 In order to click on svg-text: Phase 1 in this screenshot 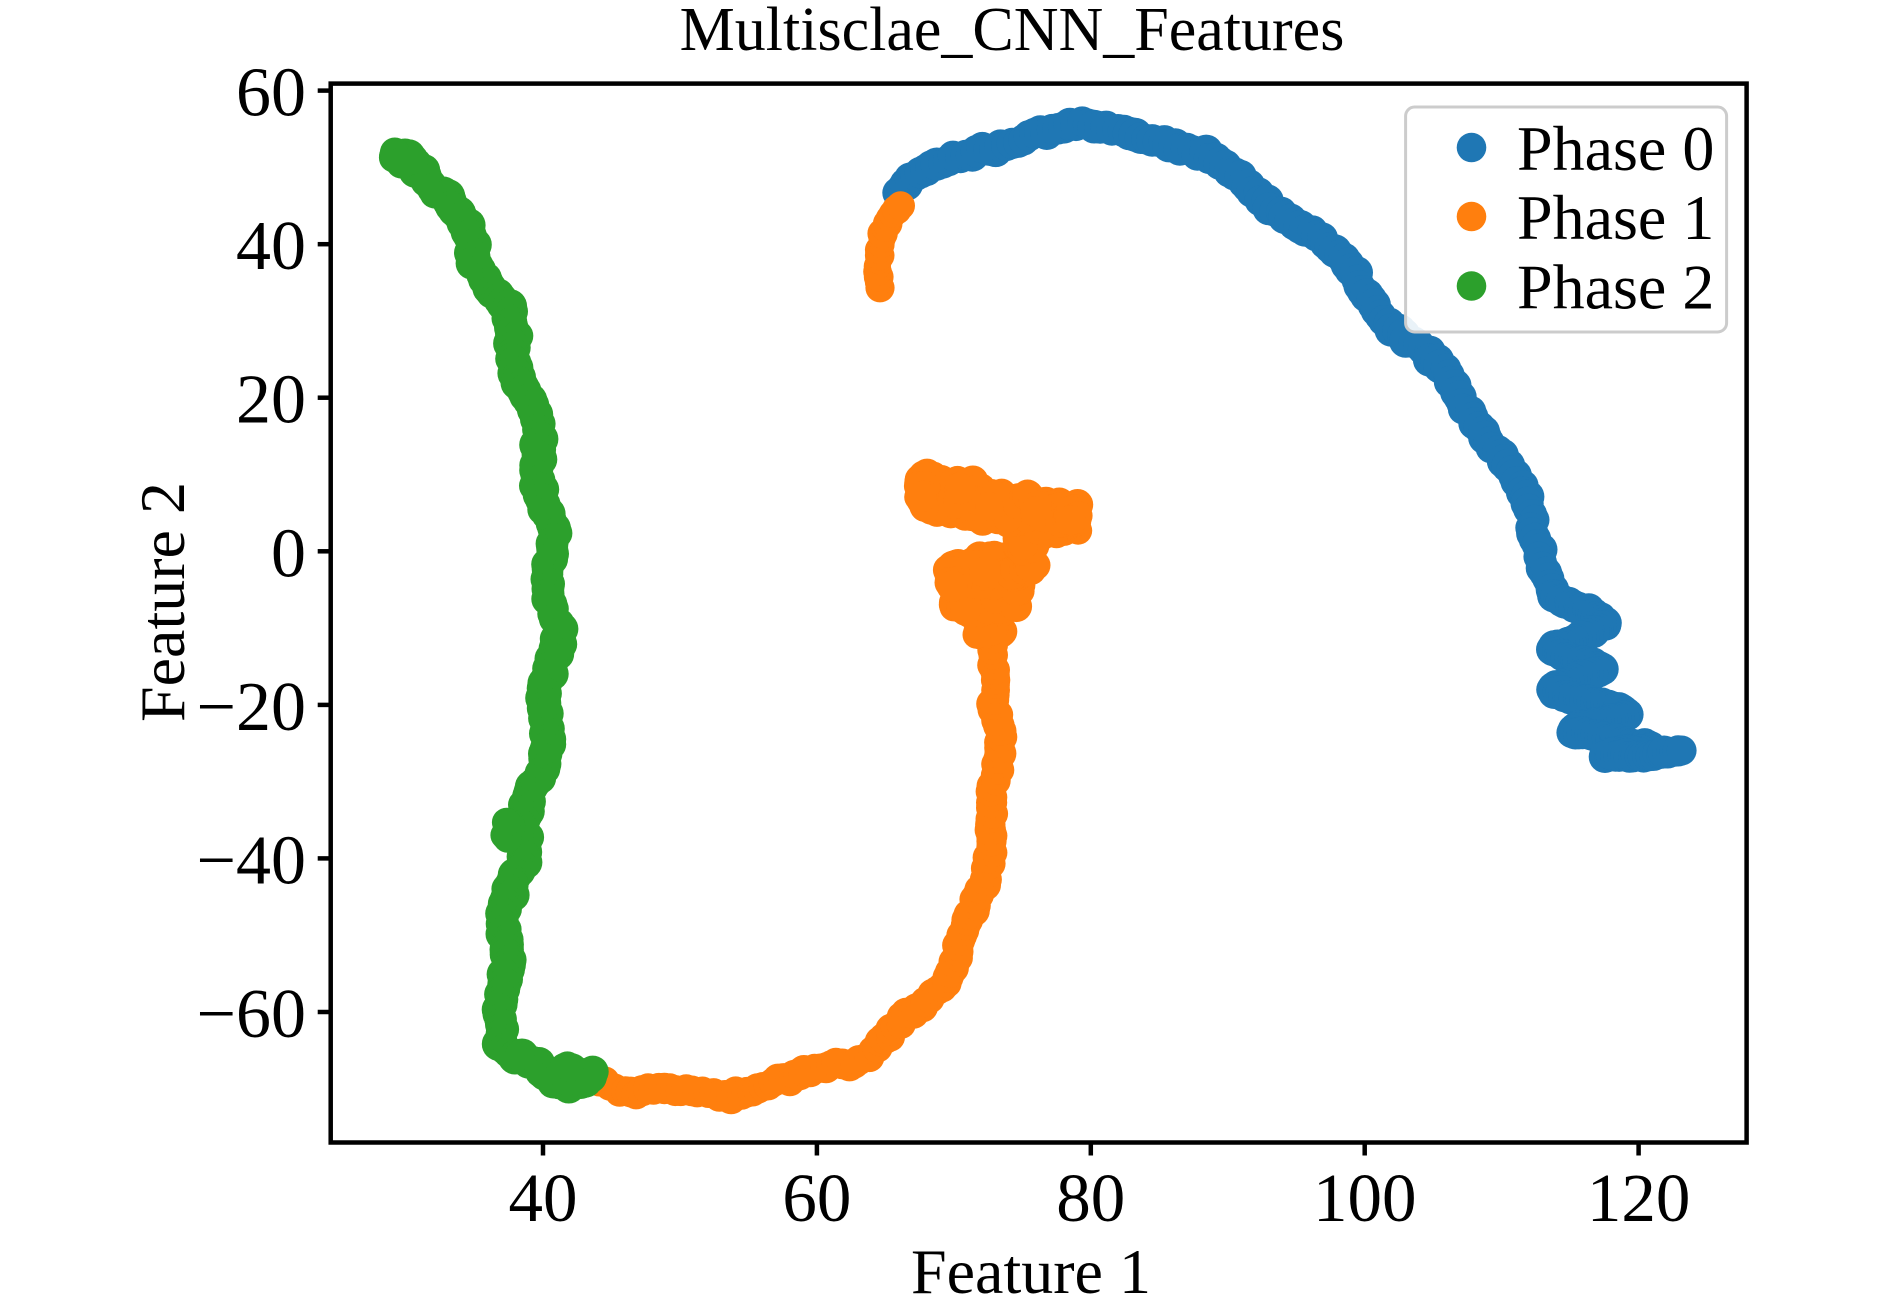, I will do `click(1615, 217)`.